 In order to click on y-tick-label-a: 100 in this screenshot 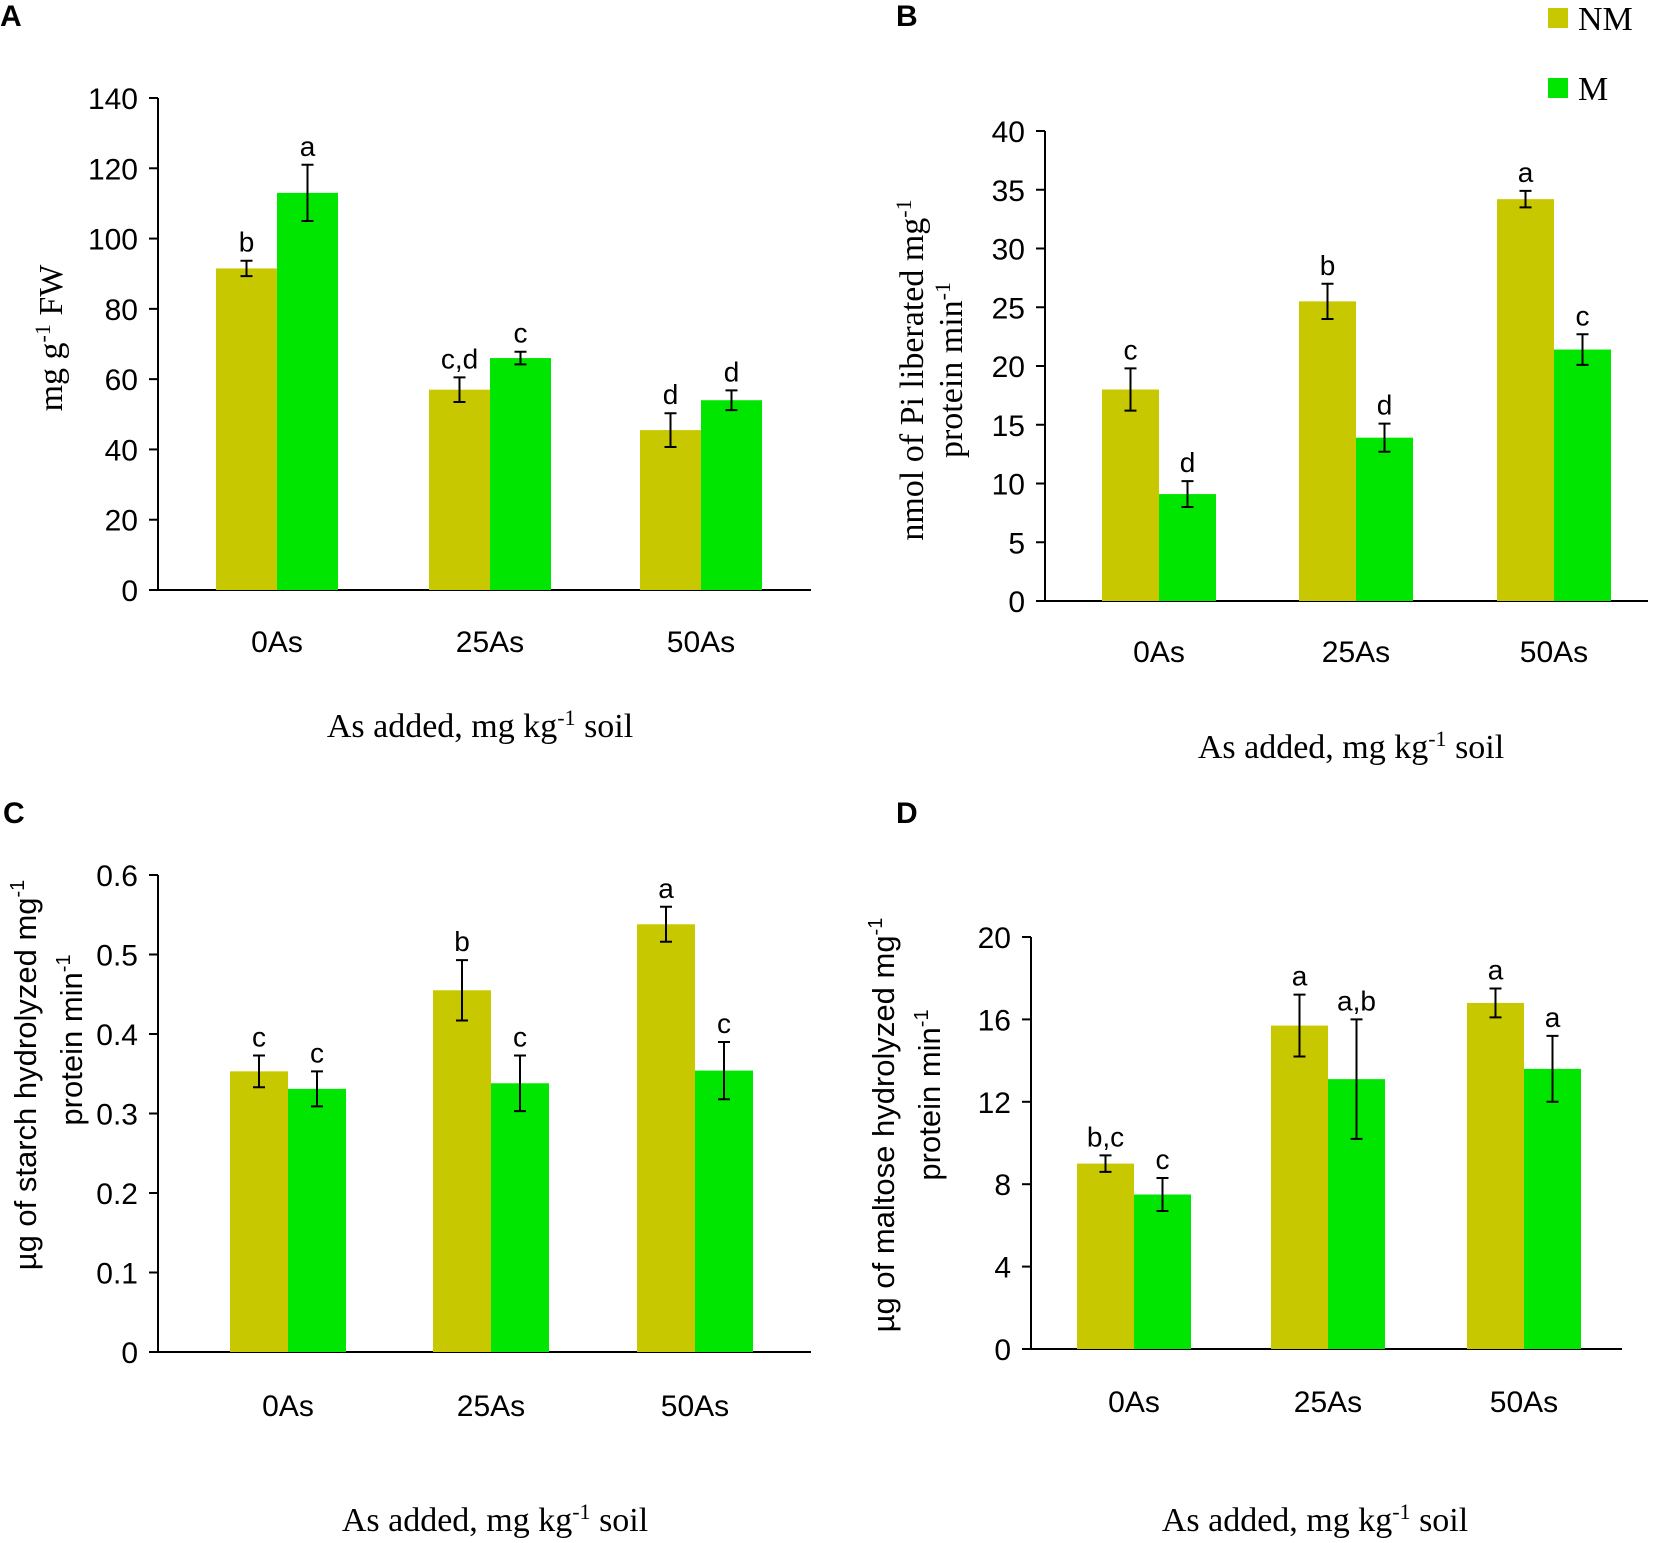, I will do `click(113, 240)`.